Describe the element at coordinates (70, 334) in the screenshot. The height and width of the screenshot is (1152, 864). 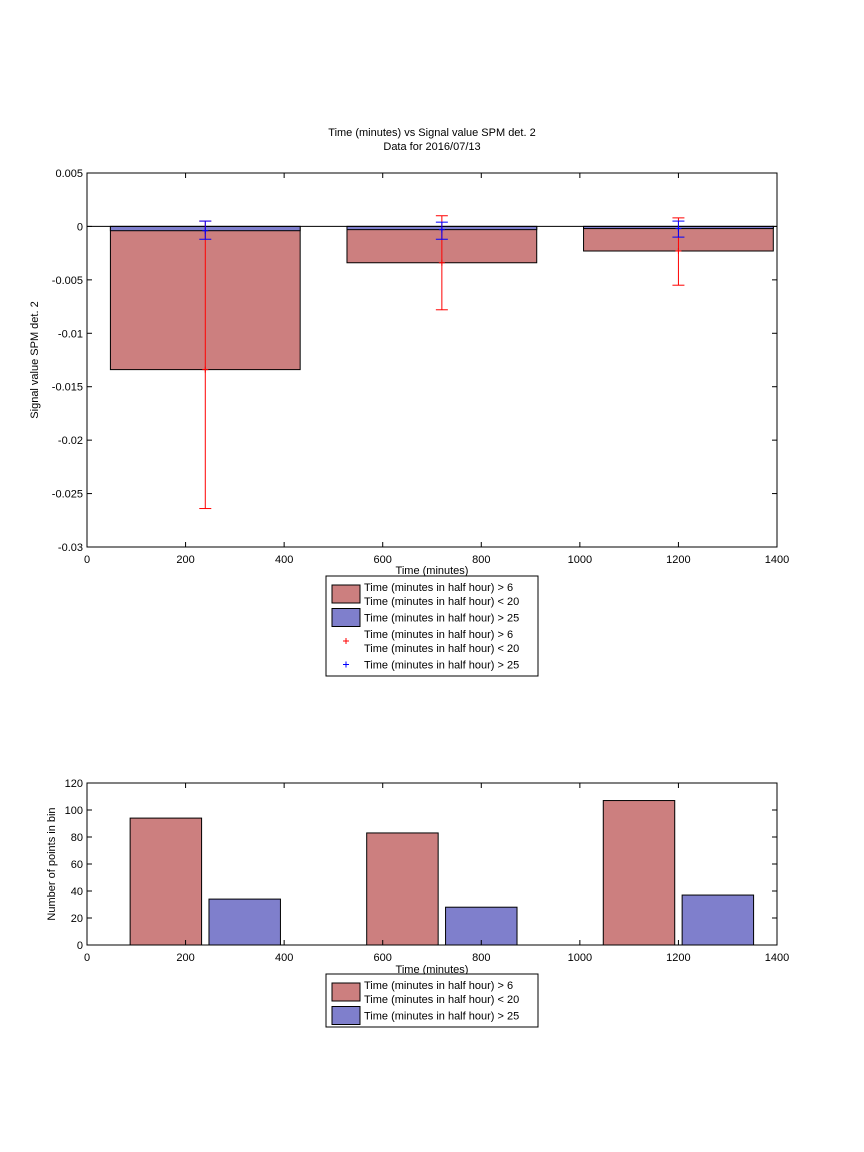
I see `y-tick-label: -0.01` at that location.